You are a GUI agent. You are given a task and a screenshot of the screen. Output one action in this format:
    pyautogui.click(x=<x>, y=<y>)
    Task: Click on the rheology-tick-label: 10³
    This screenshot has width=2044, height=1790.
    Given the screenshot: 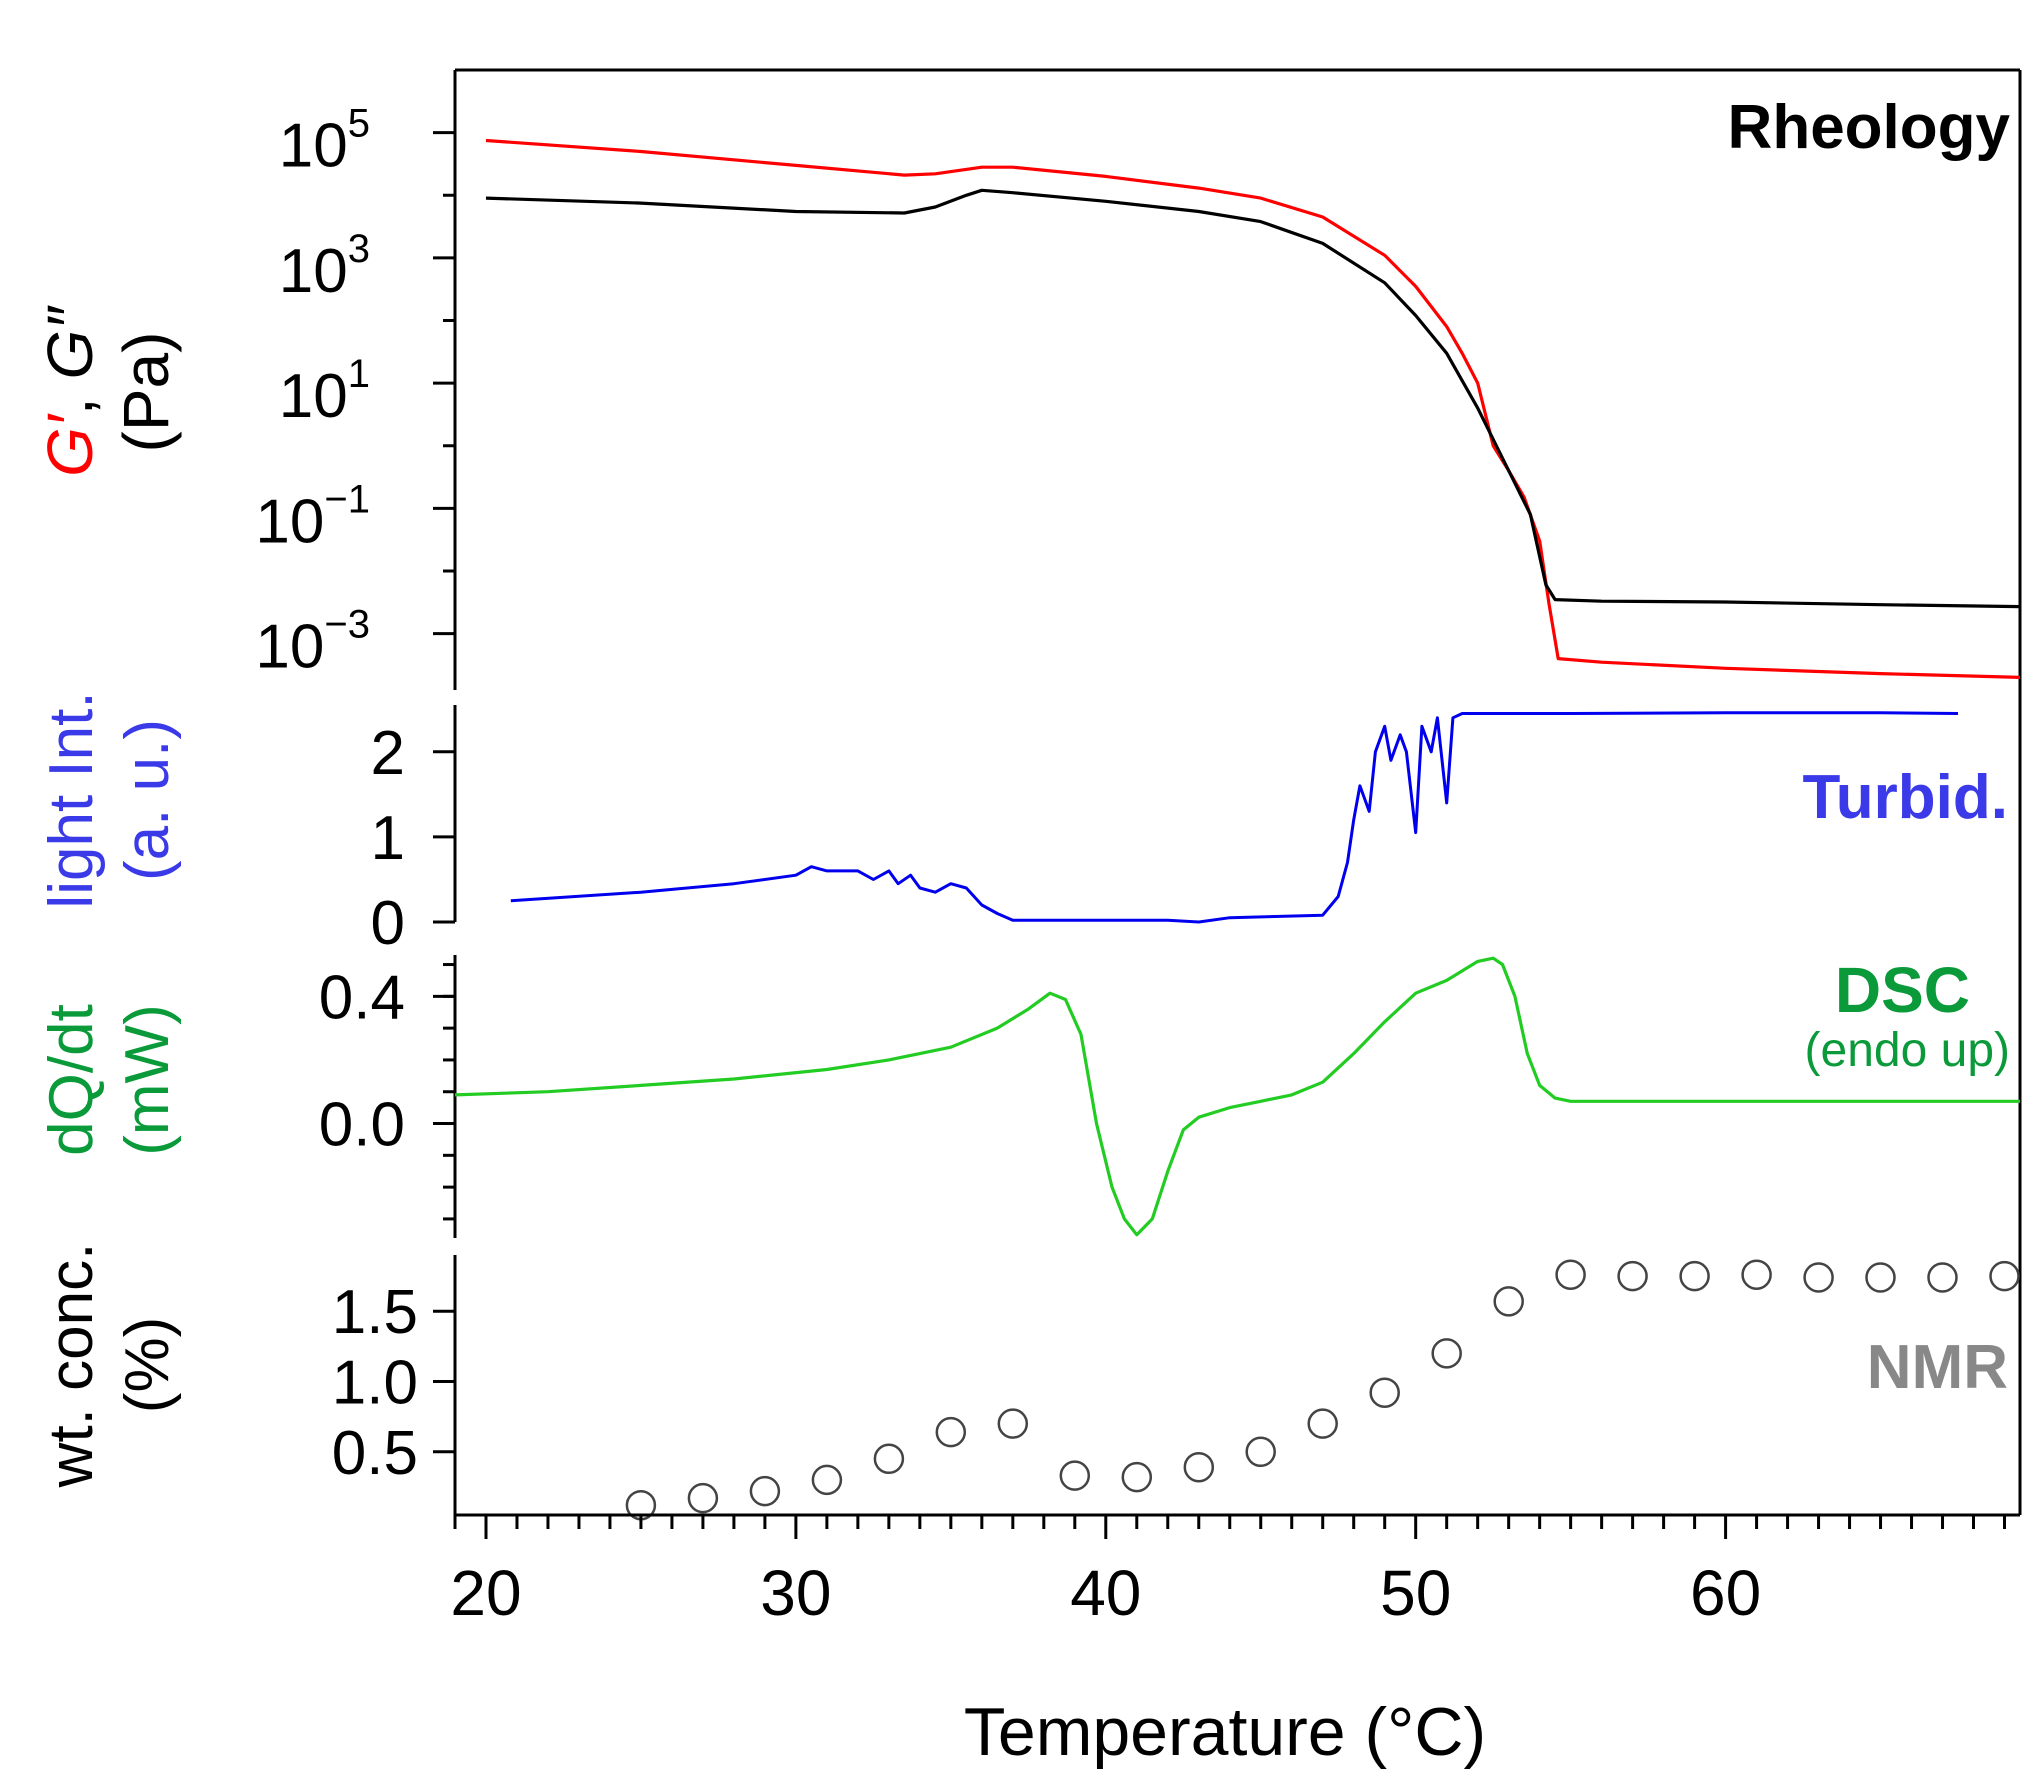 What is the action you would take?
    pyautogui.click(x=324, y=266)
    